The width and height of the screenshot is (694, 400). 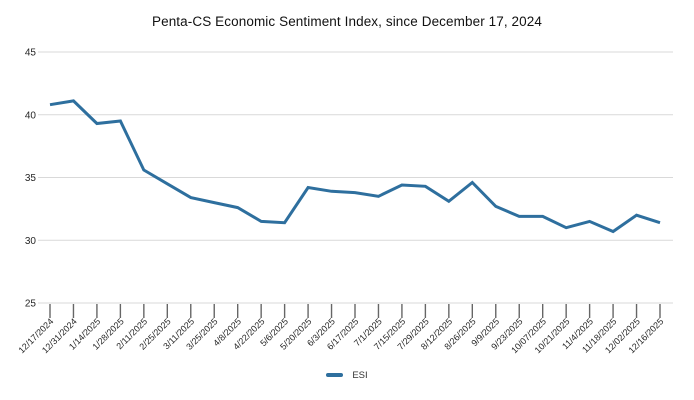 I want to click on y-axis-tick-label: 25, so click(x=31, y=304).